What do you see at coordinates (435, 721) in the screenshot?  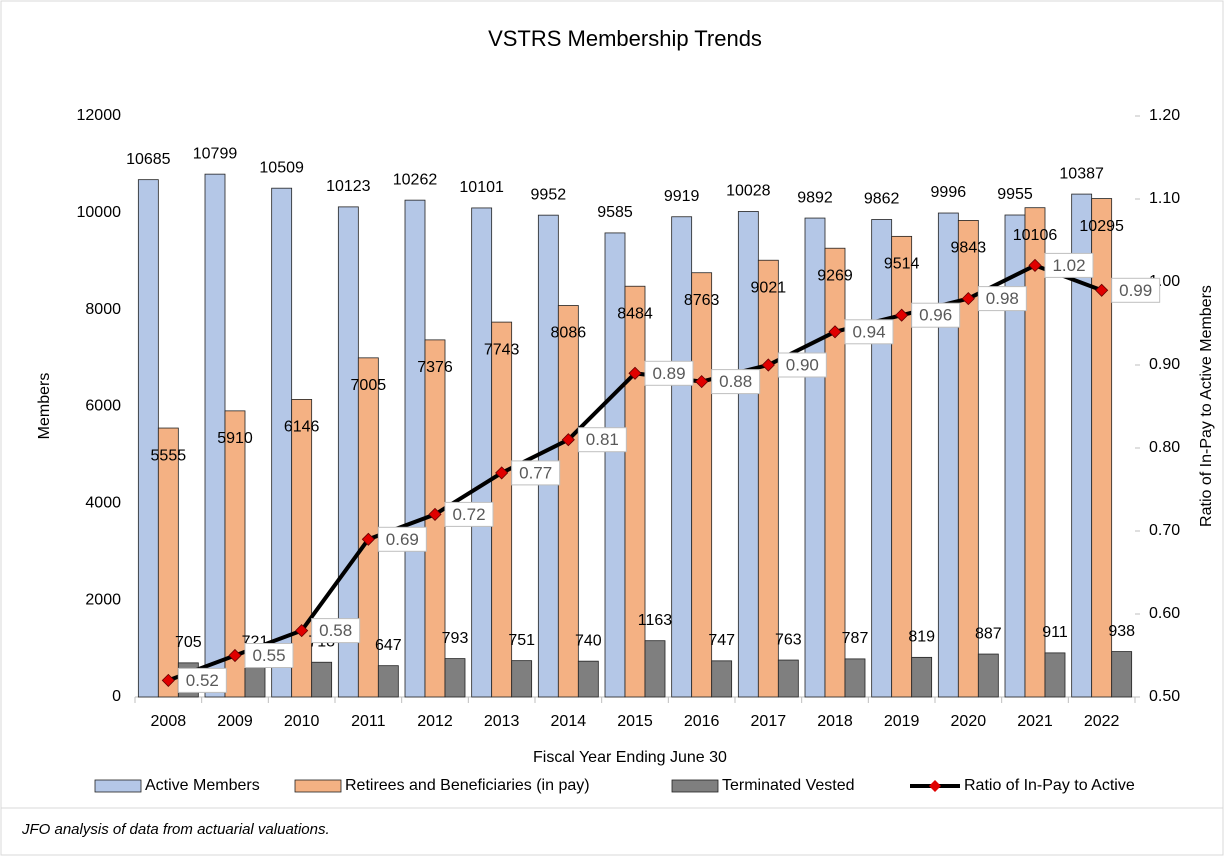 I see `x-tick-label: 2012` at bounding box center [435, 721].